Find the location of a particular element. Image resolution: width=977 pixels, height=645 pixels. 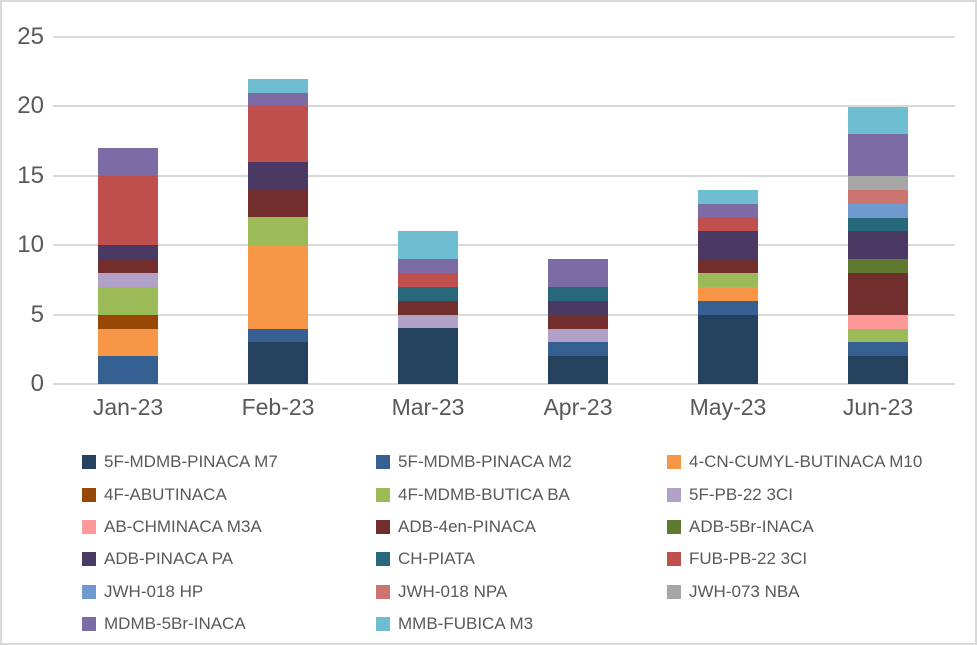

x-axis-label: Feb-23 is located at coordinates (278, 407).